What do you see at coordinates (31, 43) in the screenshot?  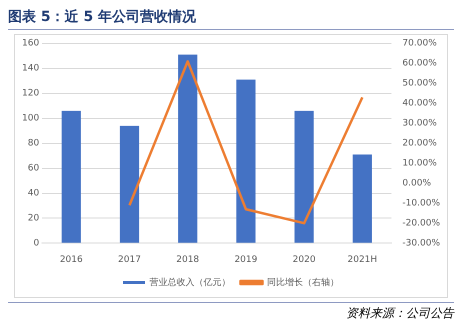 I see `y-tick-label: 160` at bounding box center [31, 43].